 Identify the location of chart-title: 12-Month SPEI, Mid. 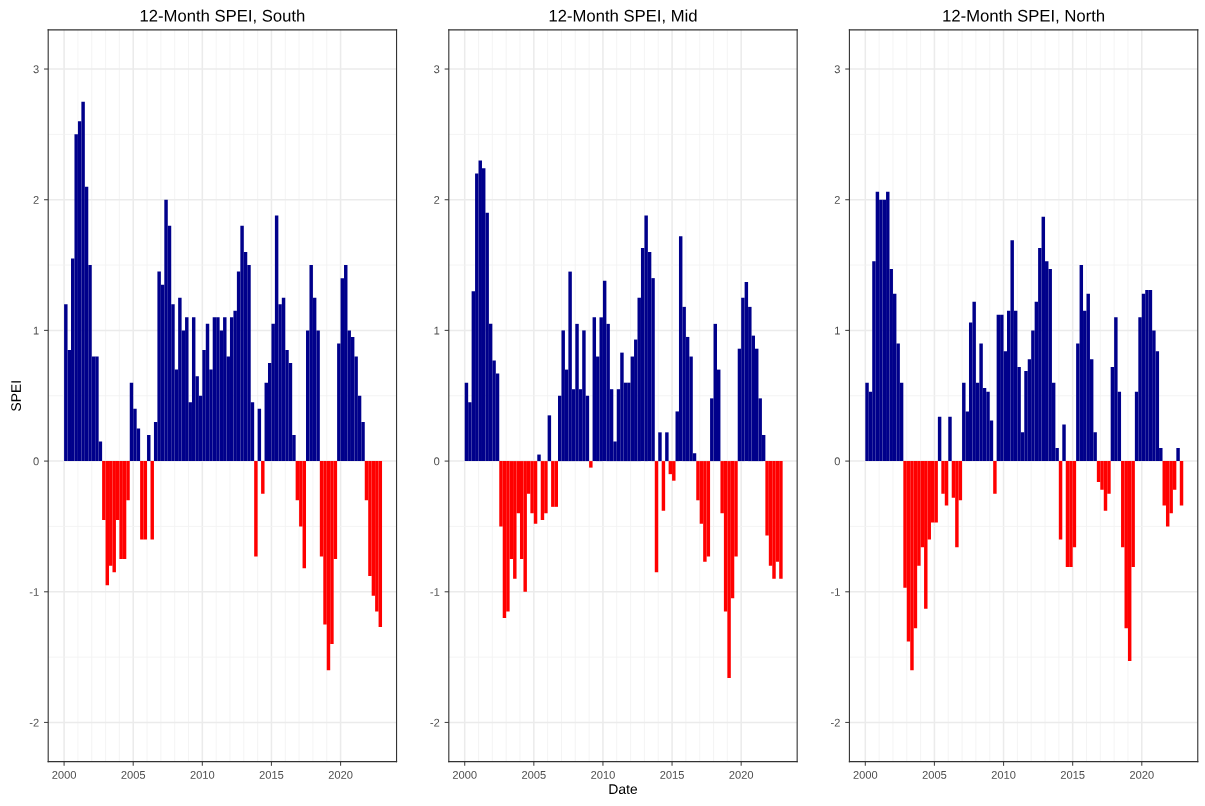
(623, 16).